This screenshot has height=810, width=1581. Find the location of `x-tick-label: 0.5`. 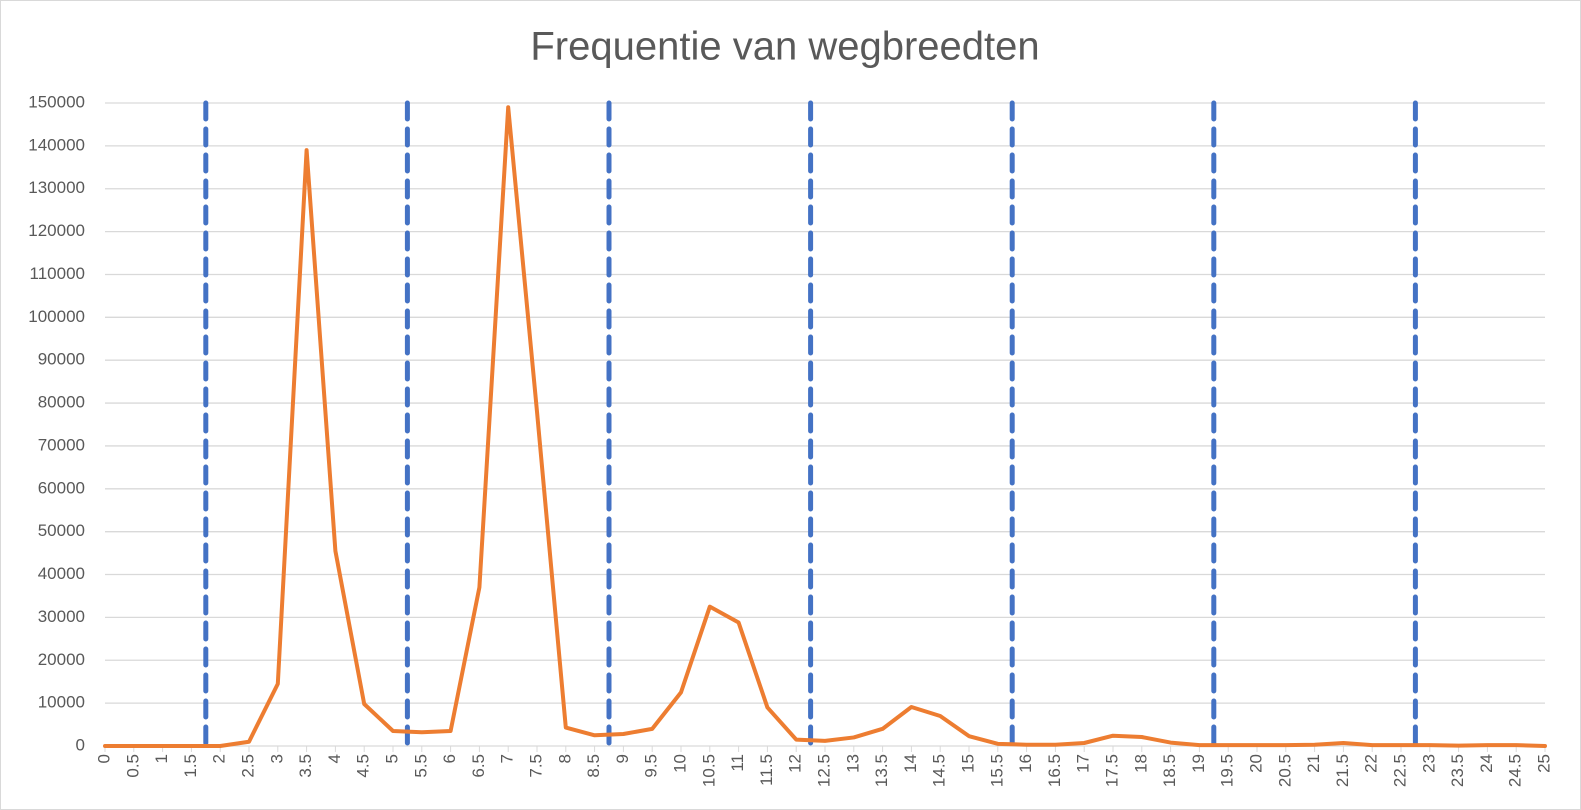

x-tick-label: 0.5 is located at coordinates (132, 766).